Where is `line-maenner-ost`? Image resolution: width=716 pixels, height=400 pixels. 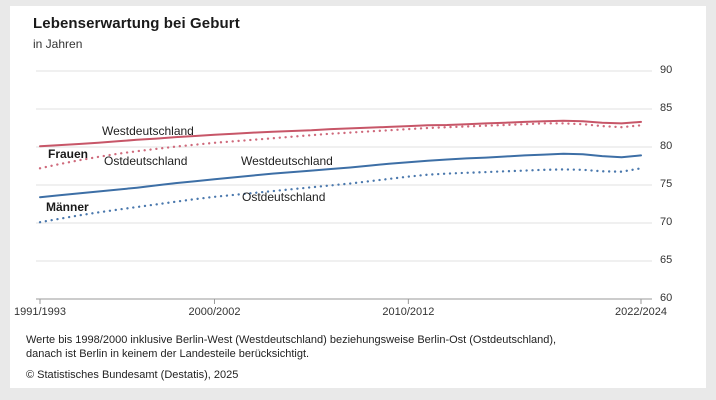 line-maenner-ost is located at coordinates (340, 195).